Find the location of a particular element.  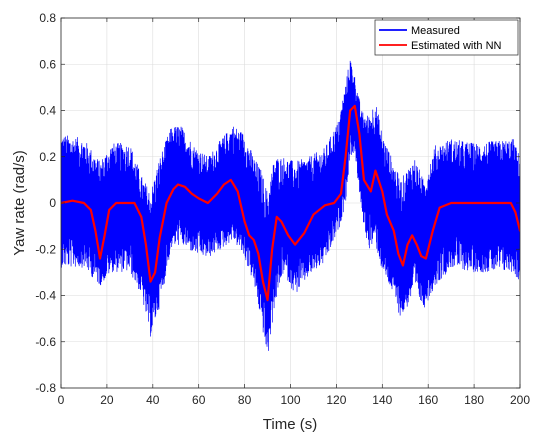

x-tick-label: 140 is located at coordinates (382, 400).